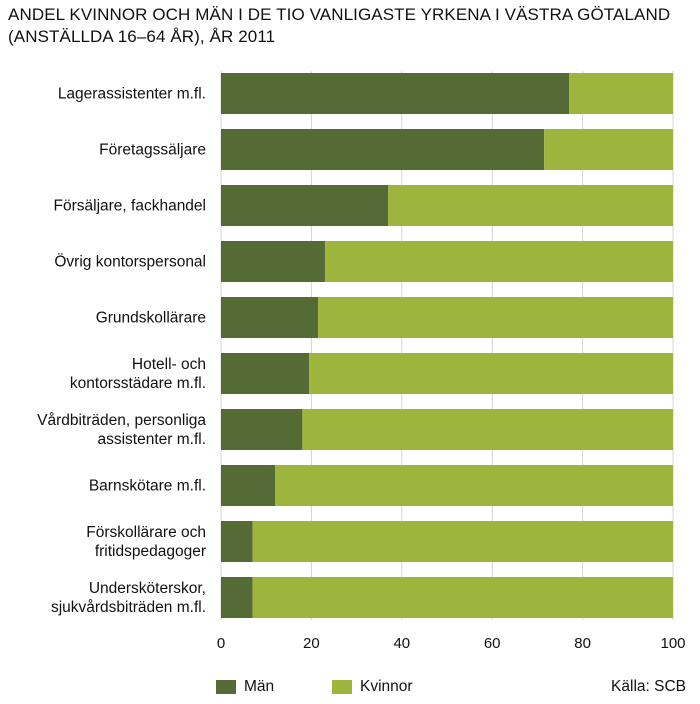 The width and height of the screenshot is (700, 704). Describe the element at coordinates (147, 588) in the screenshot. I see `category-label-line: Undersköterskor,` at that location.